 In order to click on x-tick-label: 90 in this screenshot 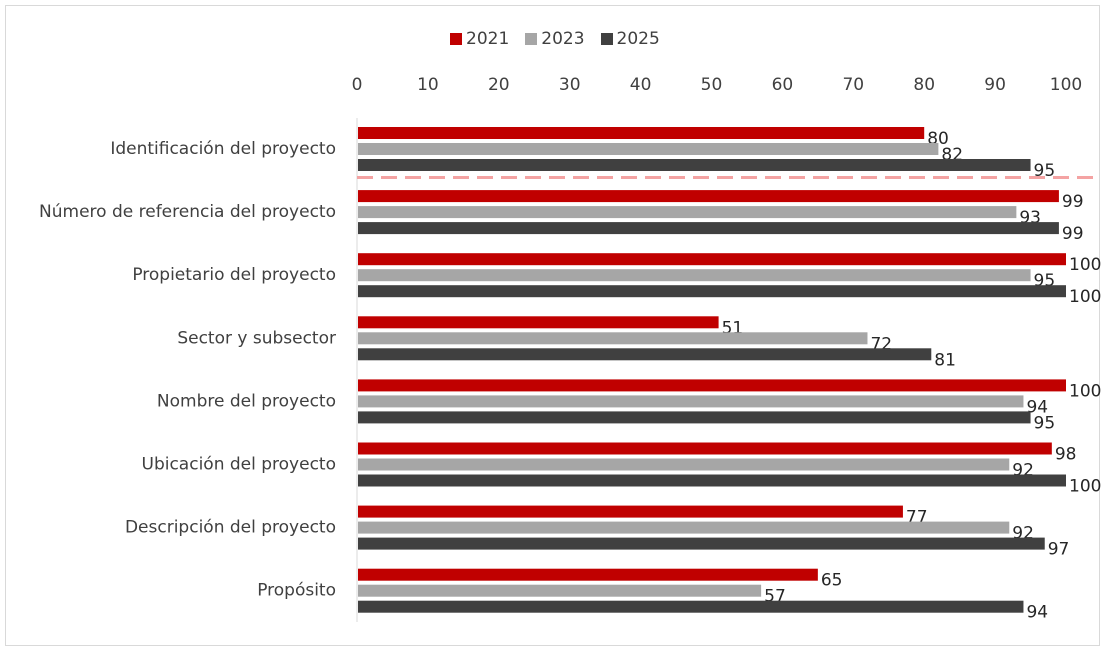, I will do `click(995, 85)`.